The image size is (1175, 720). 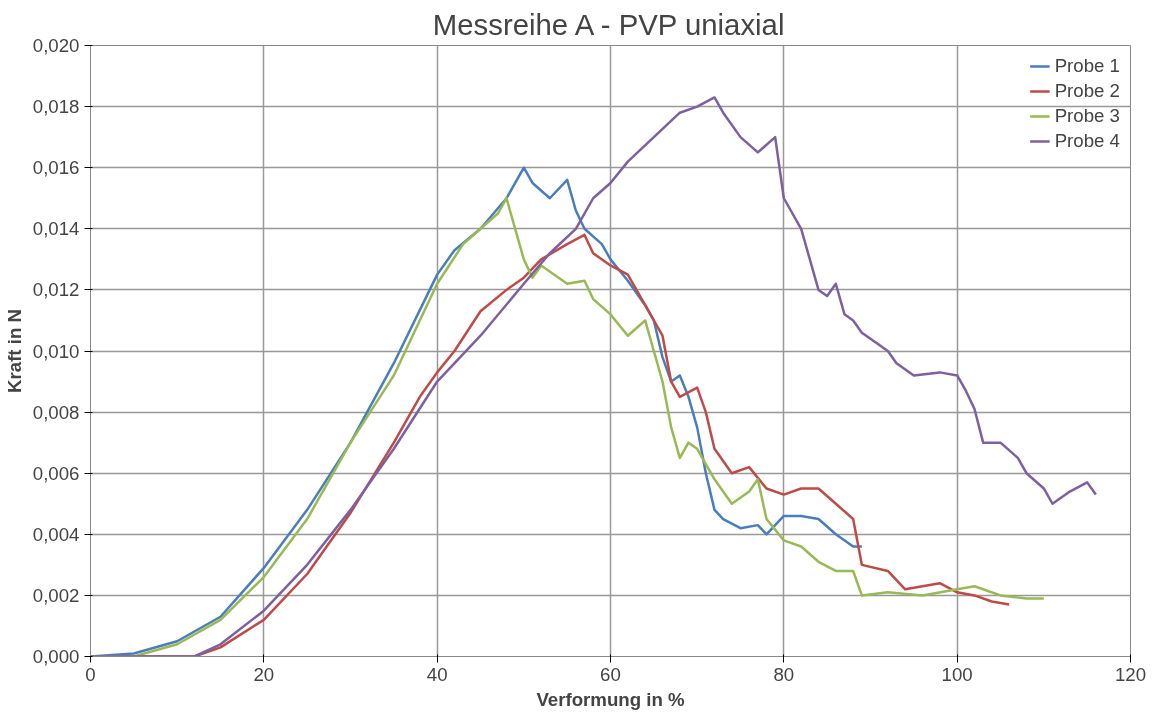 What do you see at coordinates (56, 473) in the screenshot?
I see `y-tick-label: 0,006` at bounding box center [56, 473].